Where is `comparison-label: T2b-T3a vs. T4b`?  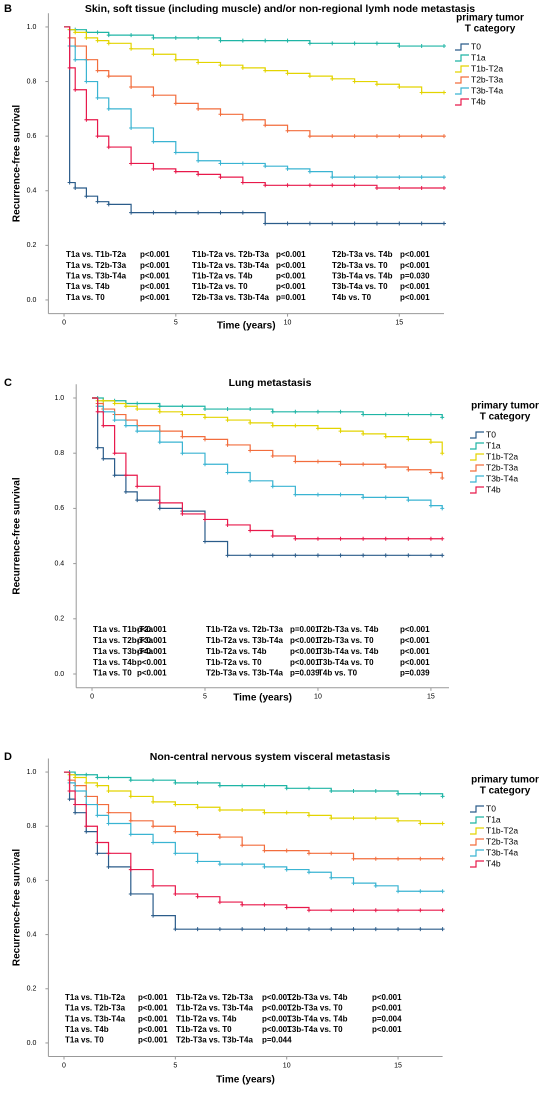 comparison-label: T2b-T3a vs. T4b is located at coordinates (317, 997).